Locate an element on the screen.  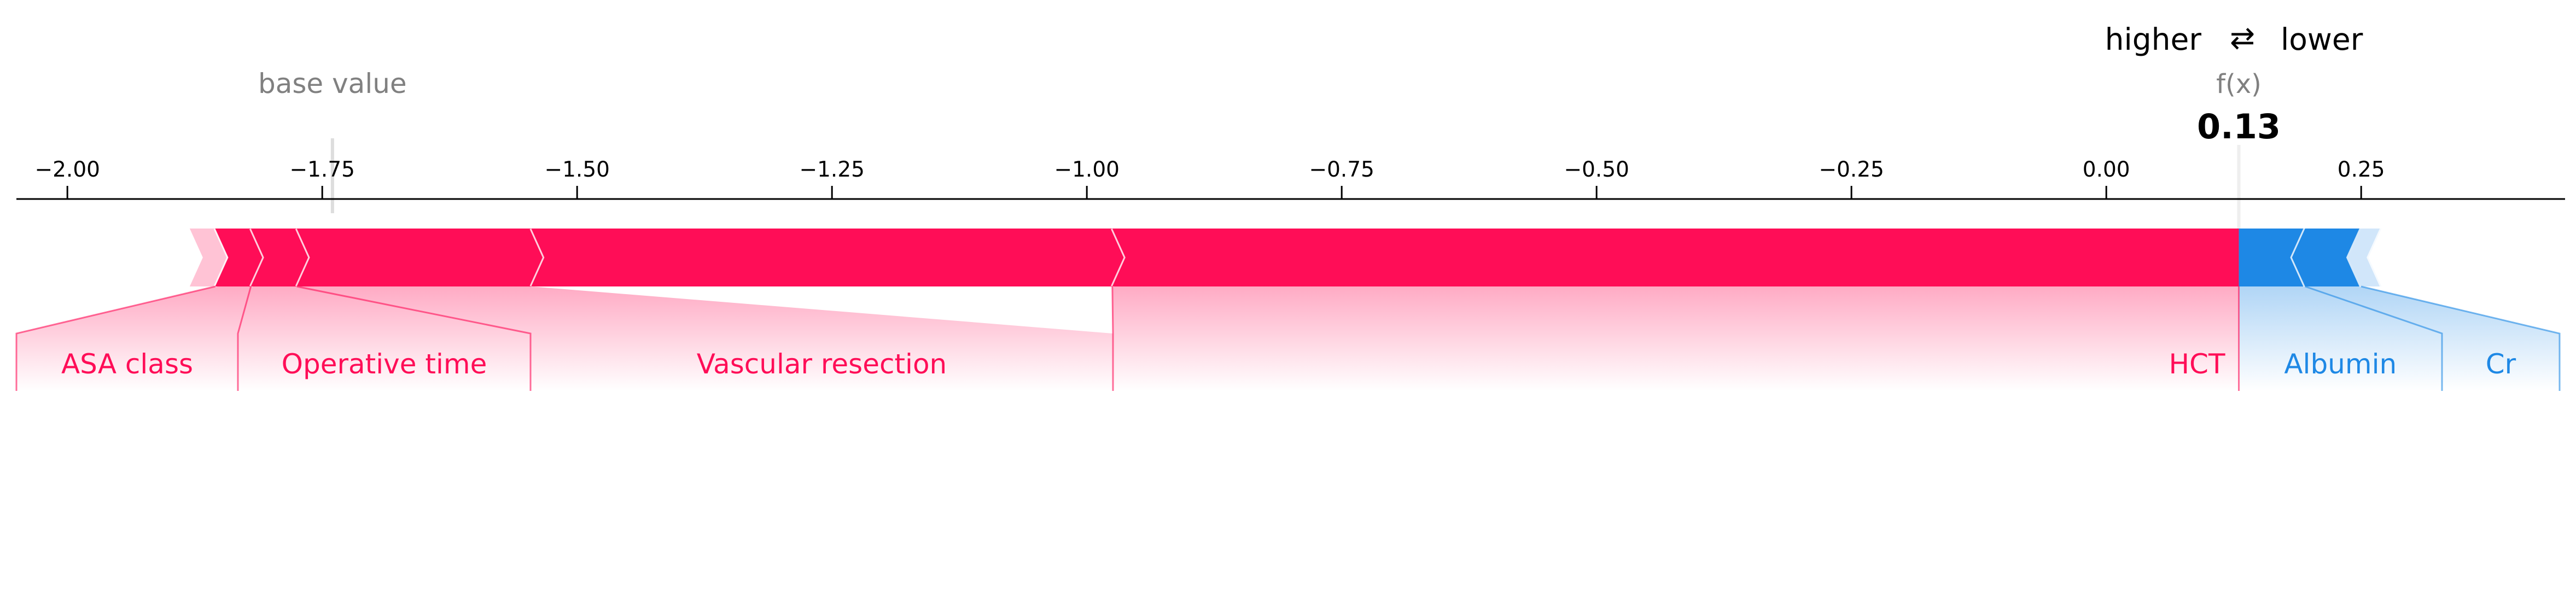
fx-value: 0.13 is located at coordinates (2239, 127).